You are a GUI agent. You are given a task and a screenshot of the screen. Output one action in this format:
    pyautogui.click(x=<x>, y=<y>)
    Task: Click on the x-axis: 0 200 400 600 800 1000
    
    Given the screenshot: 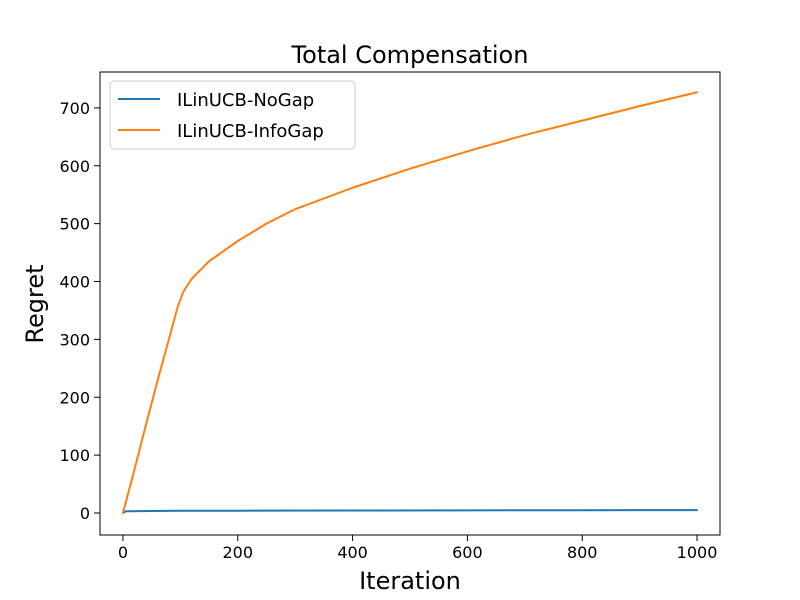 What is the action you would take?
    pyautogui.click(x=418, y=548)
    